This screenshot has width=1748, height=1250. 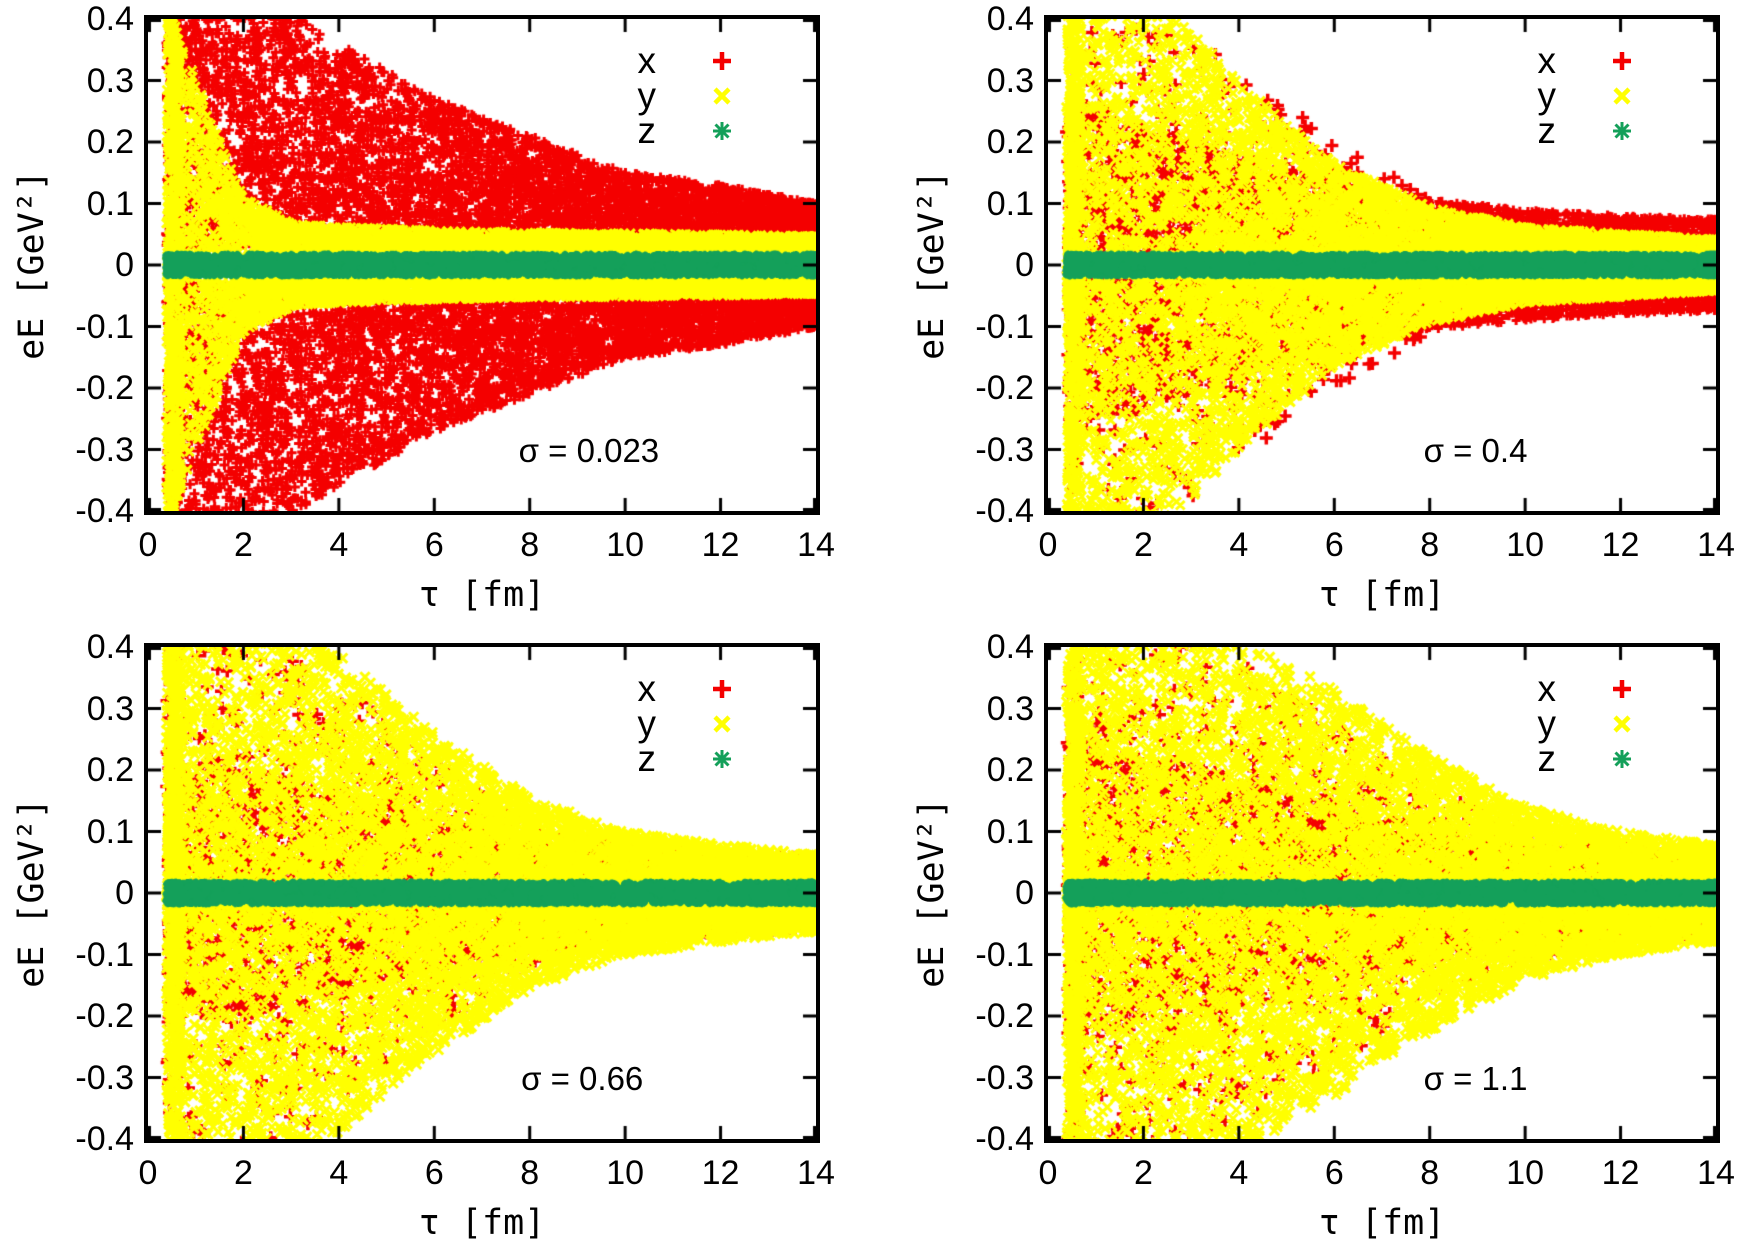 What do you see at coordinates (1475, 1078) in the screenshot?
I see `sigma-annotation: σ = 1.1` at bounding box center [1475, 1078].